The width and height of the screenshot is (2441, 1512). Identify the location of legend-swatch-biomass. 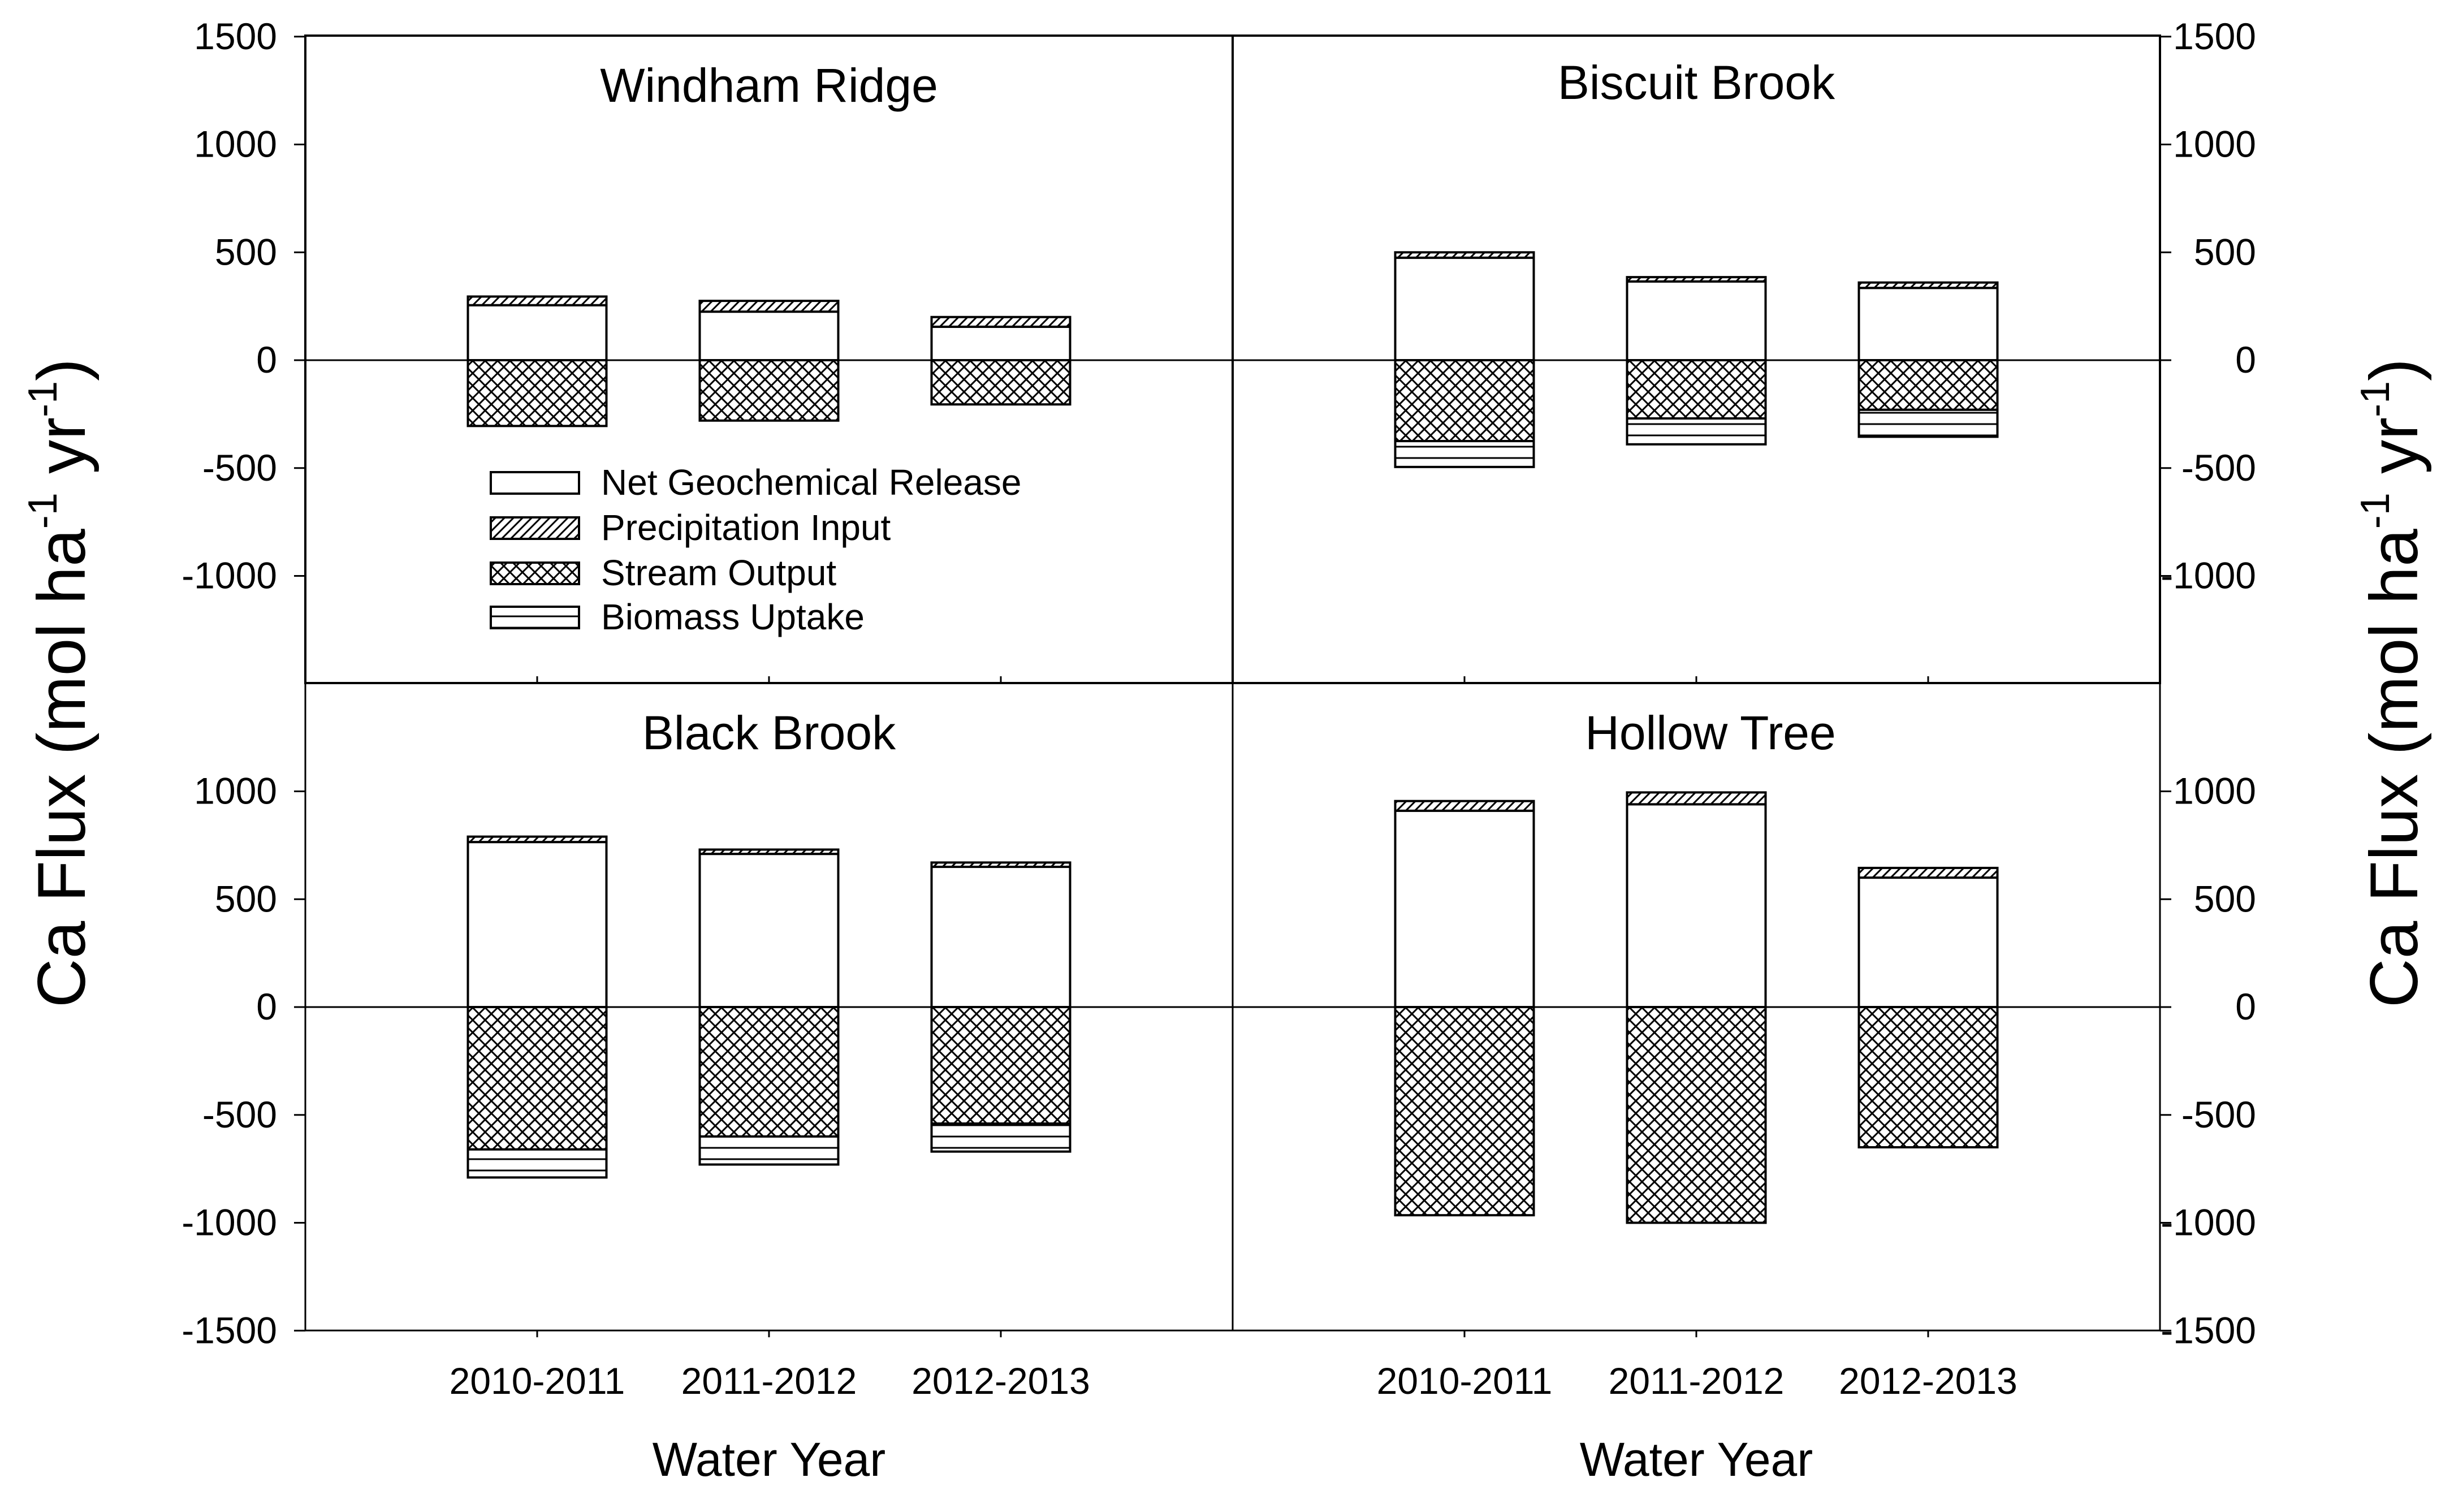
(535, 618).